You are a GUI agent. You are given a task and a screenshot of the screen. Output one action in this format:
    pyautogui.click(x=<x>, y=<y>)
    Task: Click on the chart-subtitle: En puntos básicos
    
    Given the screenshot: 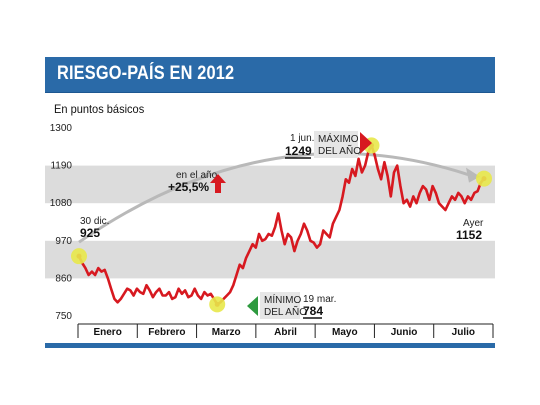 What is the action you would take?
    pyautogui.click(x=99, y=109)
    